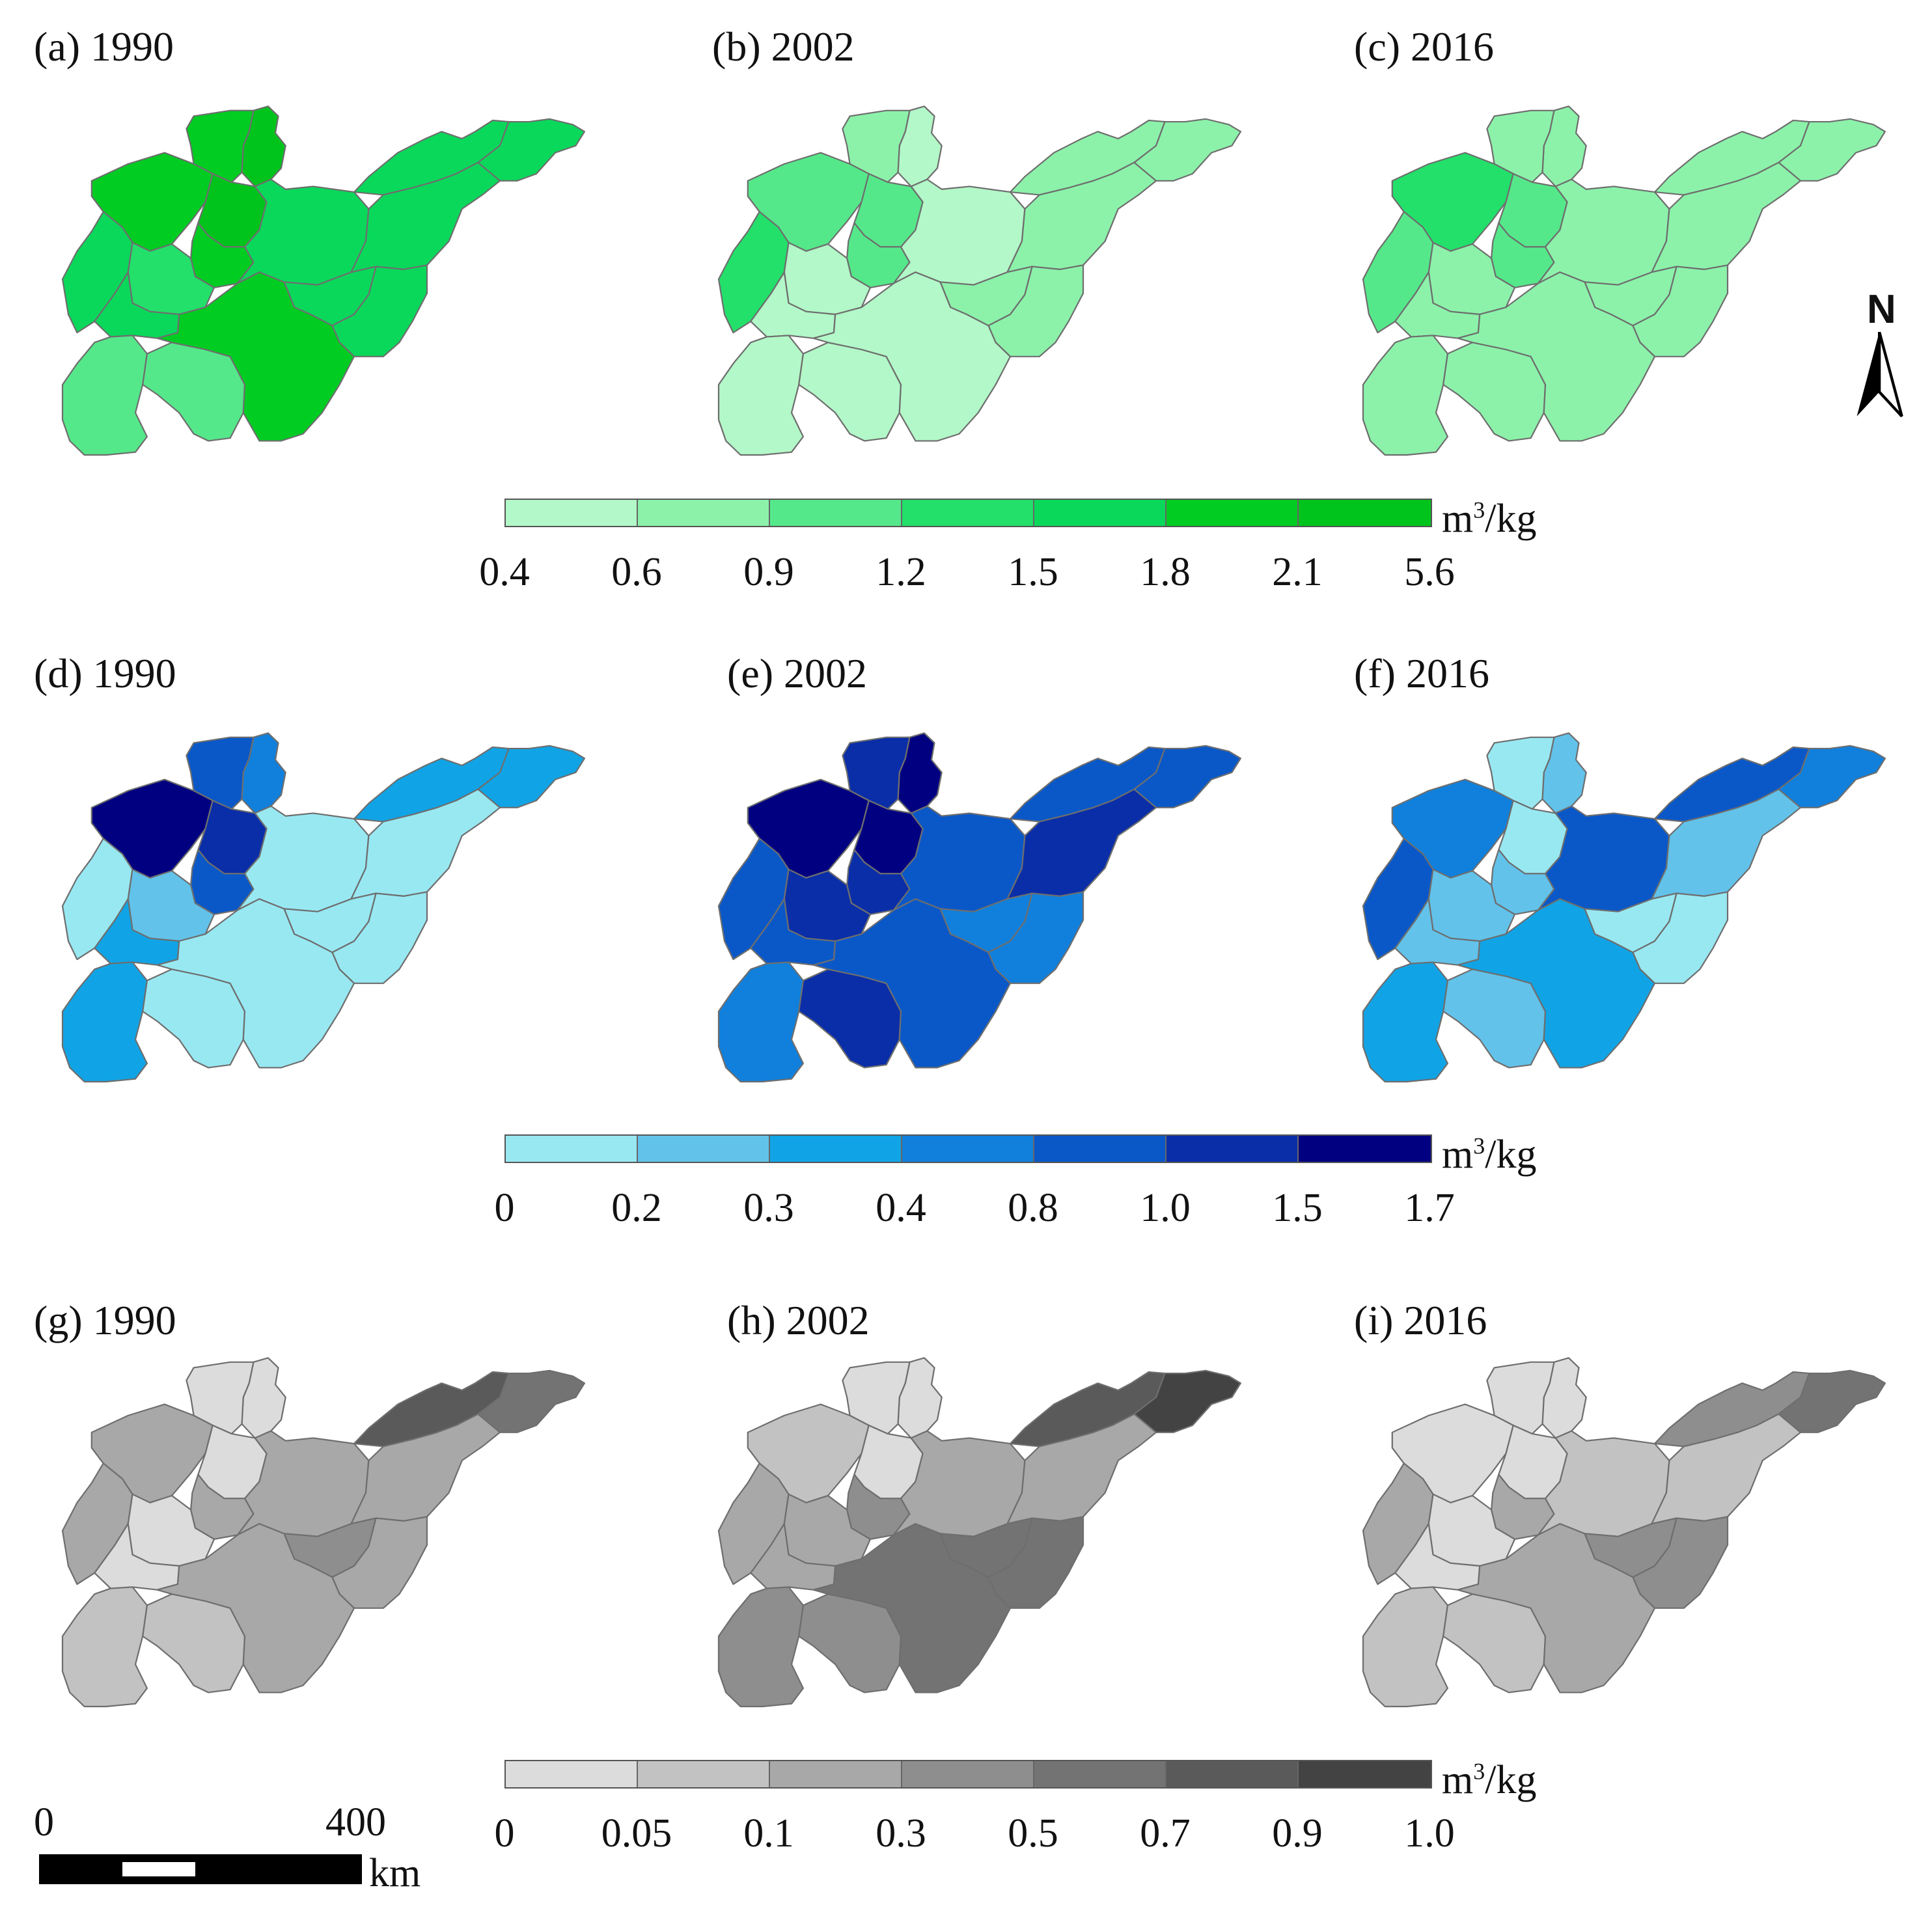 This screenshot has width=1932, height=1920. I want to click on legend-green-tick-label: 1.2, so click(901, 572).